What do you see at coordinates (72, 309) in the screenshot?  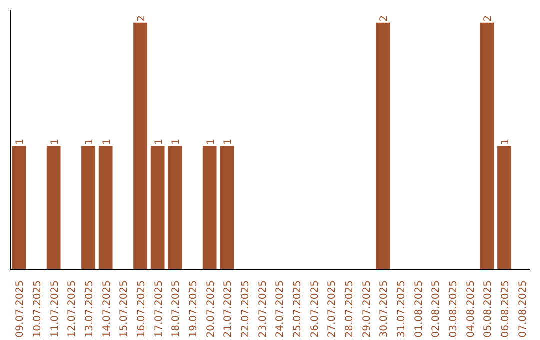 I see `x-tick-label: 12.07.2025` at bounding box center [72, 309].